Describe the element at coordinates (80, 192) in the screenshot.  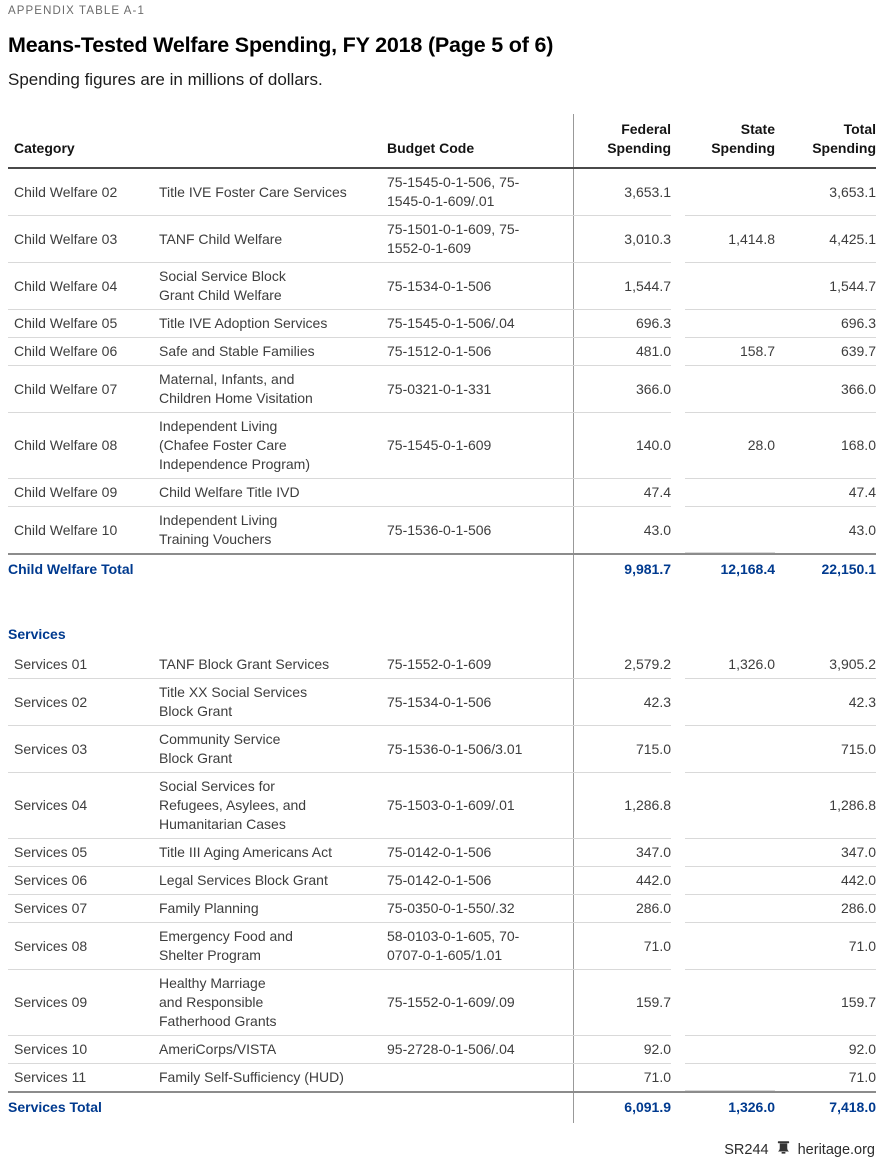
I see `category-cell: Child Welfare 02` at that location.